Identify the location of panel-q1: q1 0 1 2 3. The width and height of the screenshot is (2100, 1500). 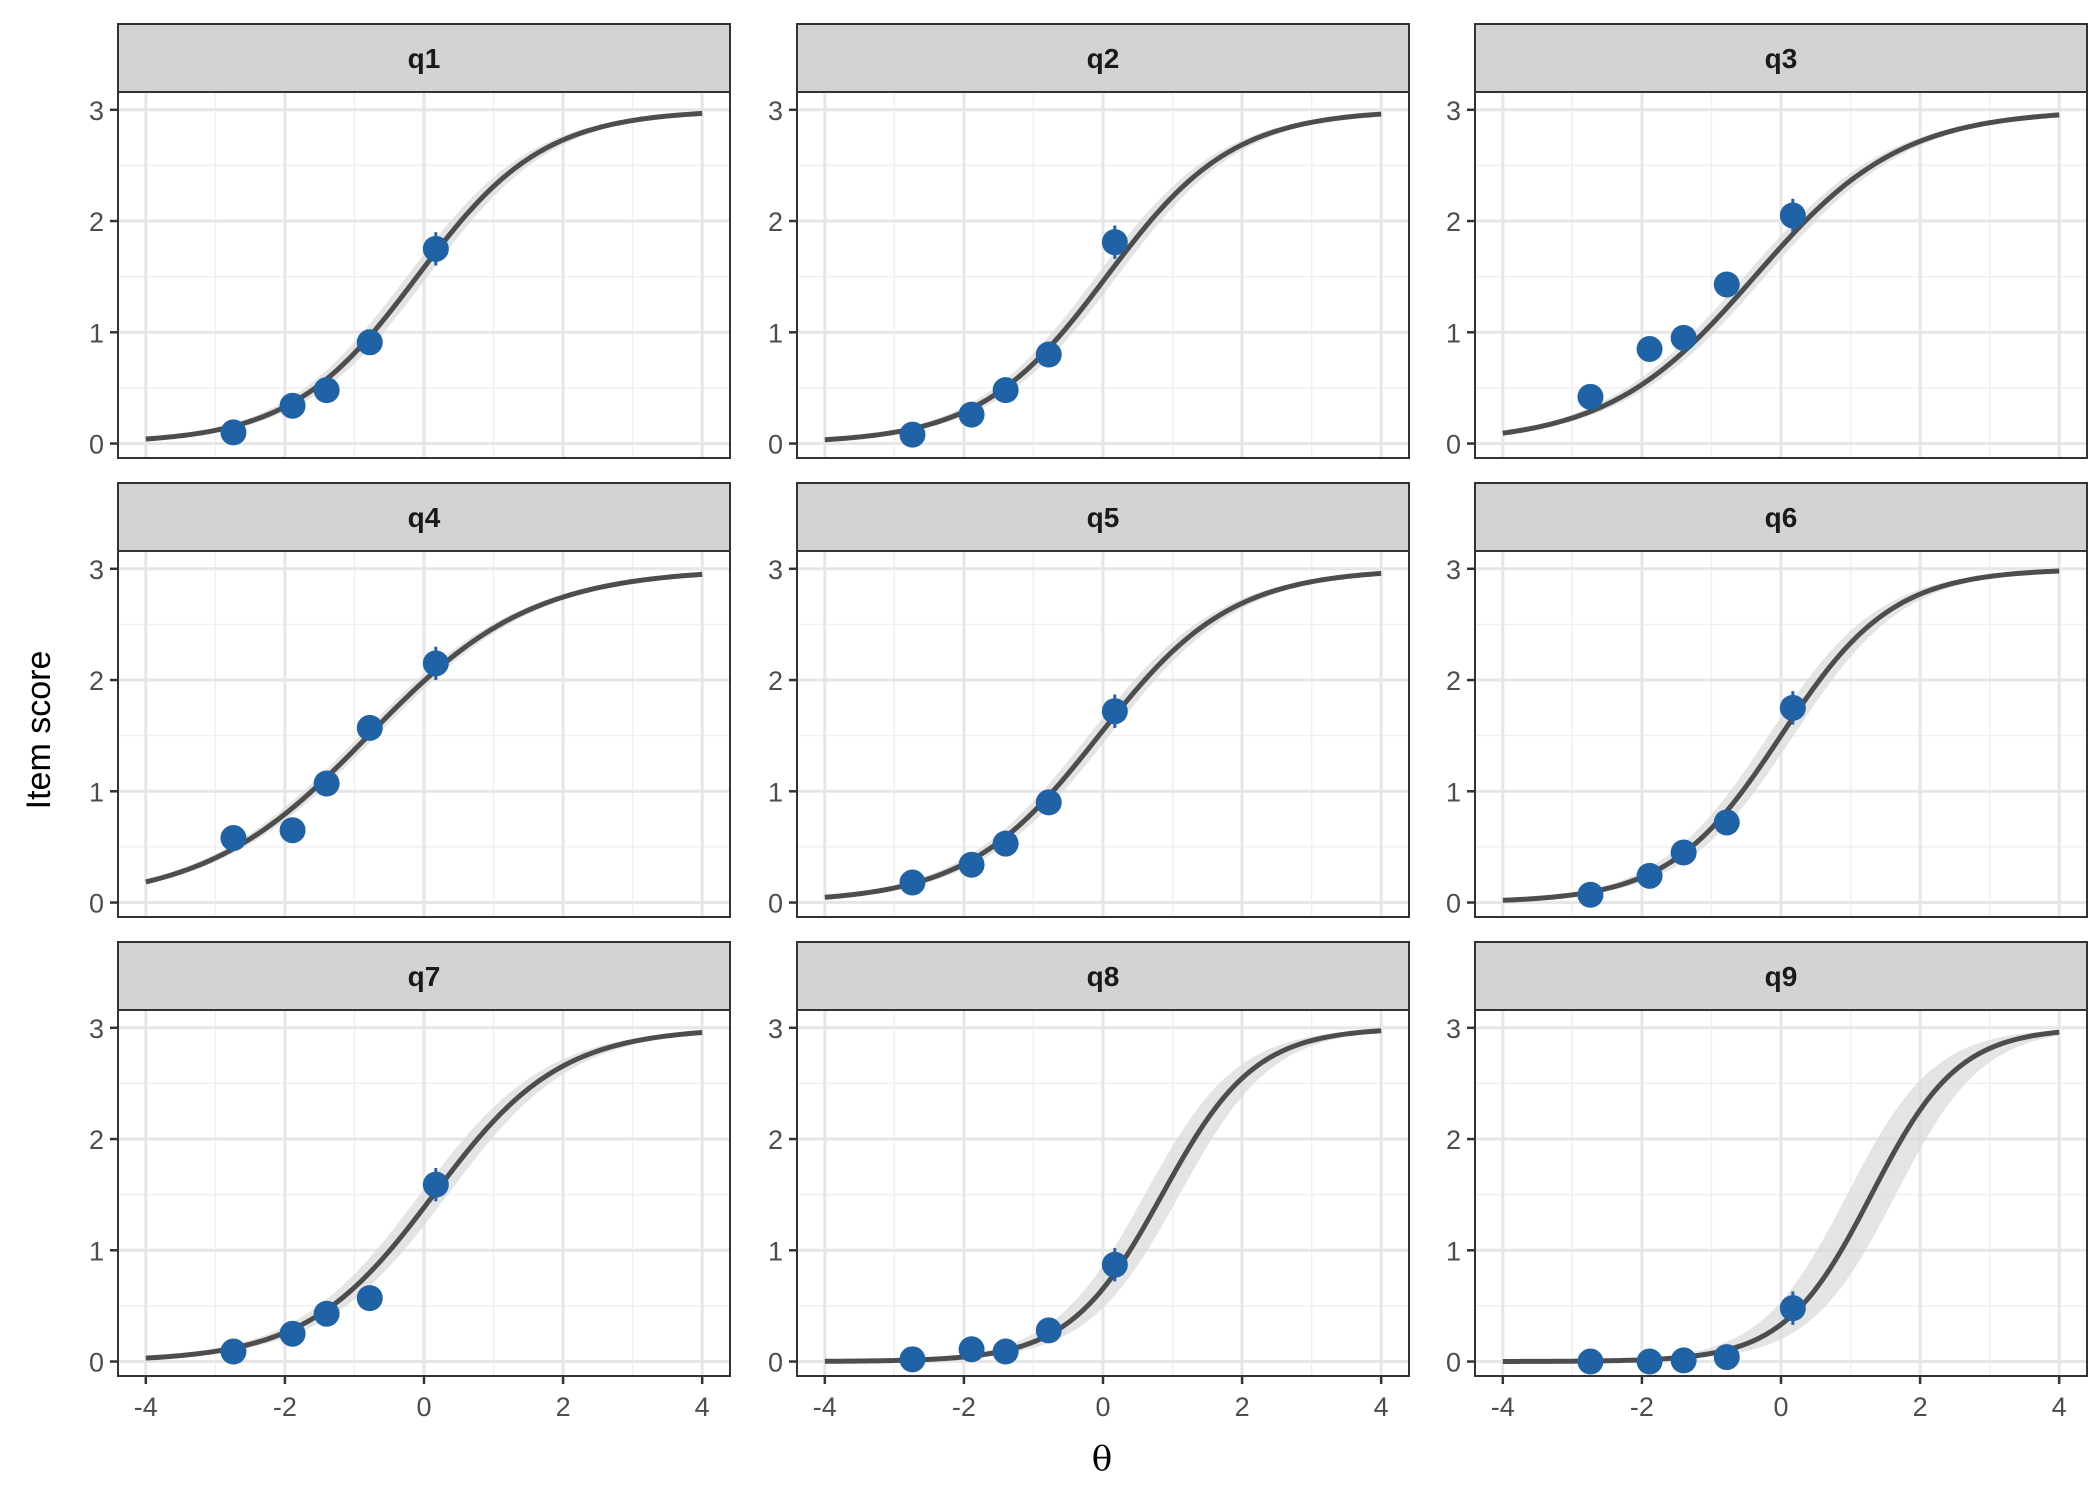
(410, 241).